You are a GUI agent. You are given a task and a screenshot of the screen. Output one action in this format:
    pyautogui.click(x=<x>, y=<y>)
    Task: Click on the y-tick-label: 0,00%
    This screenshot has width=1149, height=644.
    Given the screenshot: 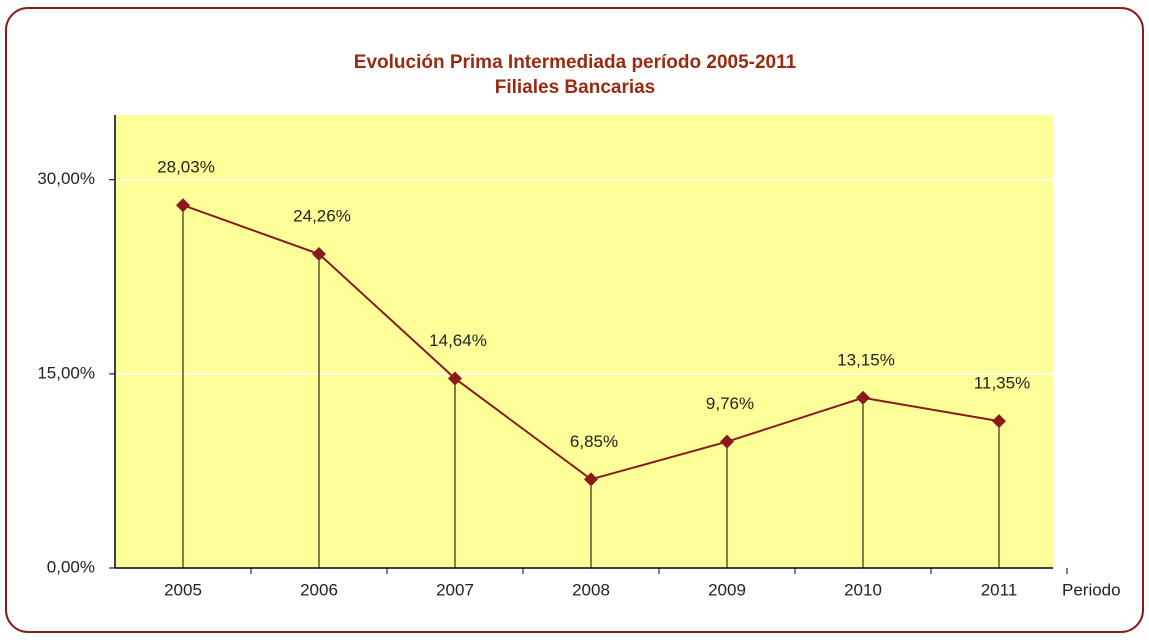 What is the action you would take?
    pyautogui.click(x=71, y=566)
    